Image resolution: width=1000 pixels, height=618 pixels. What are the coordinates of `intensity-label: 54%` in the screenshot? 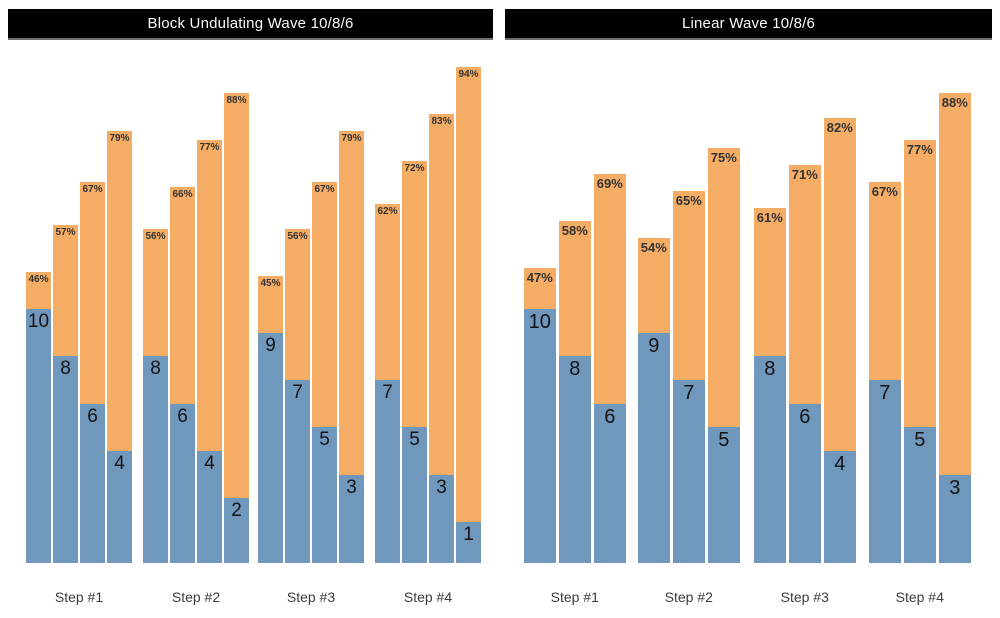 It's located at (653, 247).